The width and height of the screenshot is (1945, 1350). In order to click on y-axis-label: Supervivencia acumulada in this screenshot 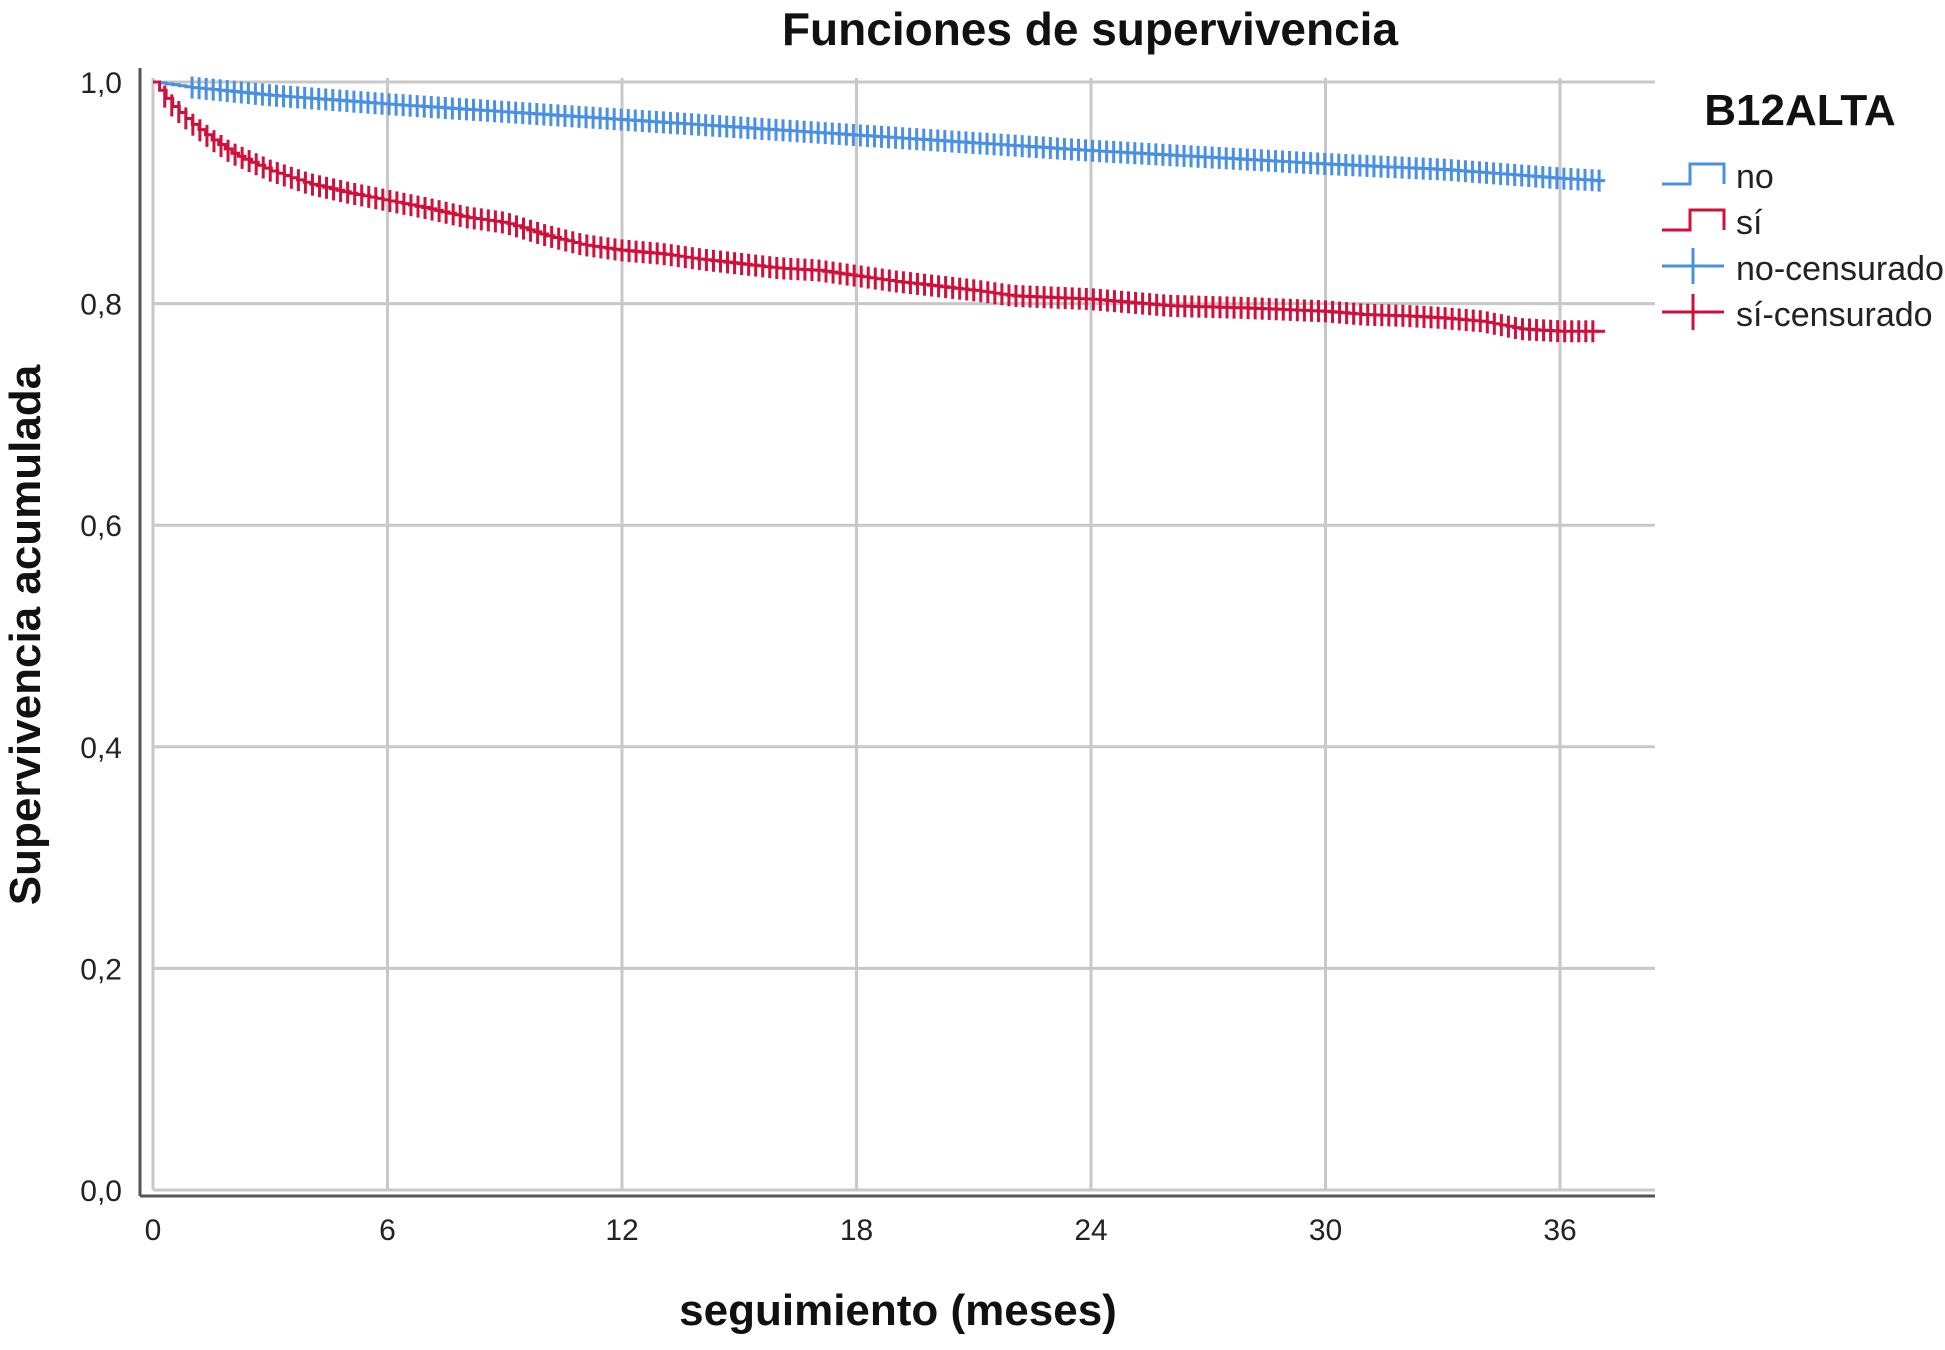, I will do `click(25, 634)`.